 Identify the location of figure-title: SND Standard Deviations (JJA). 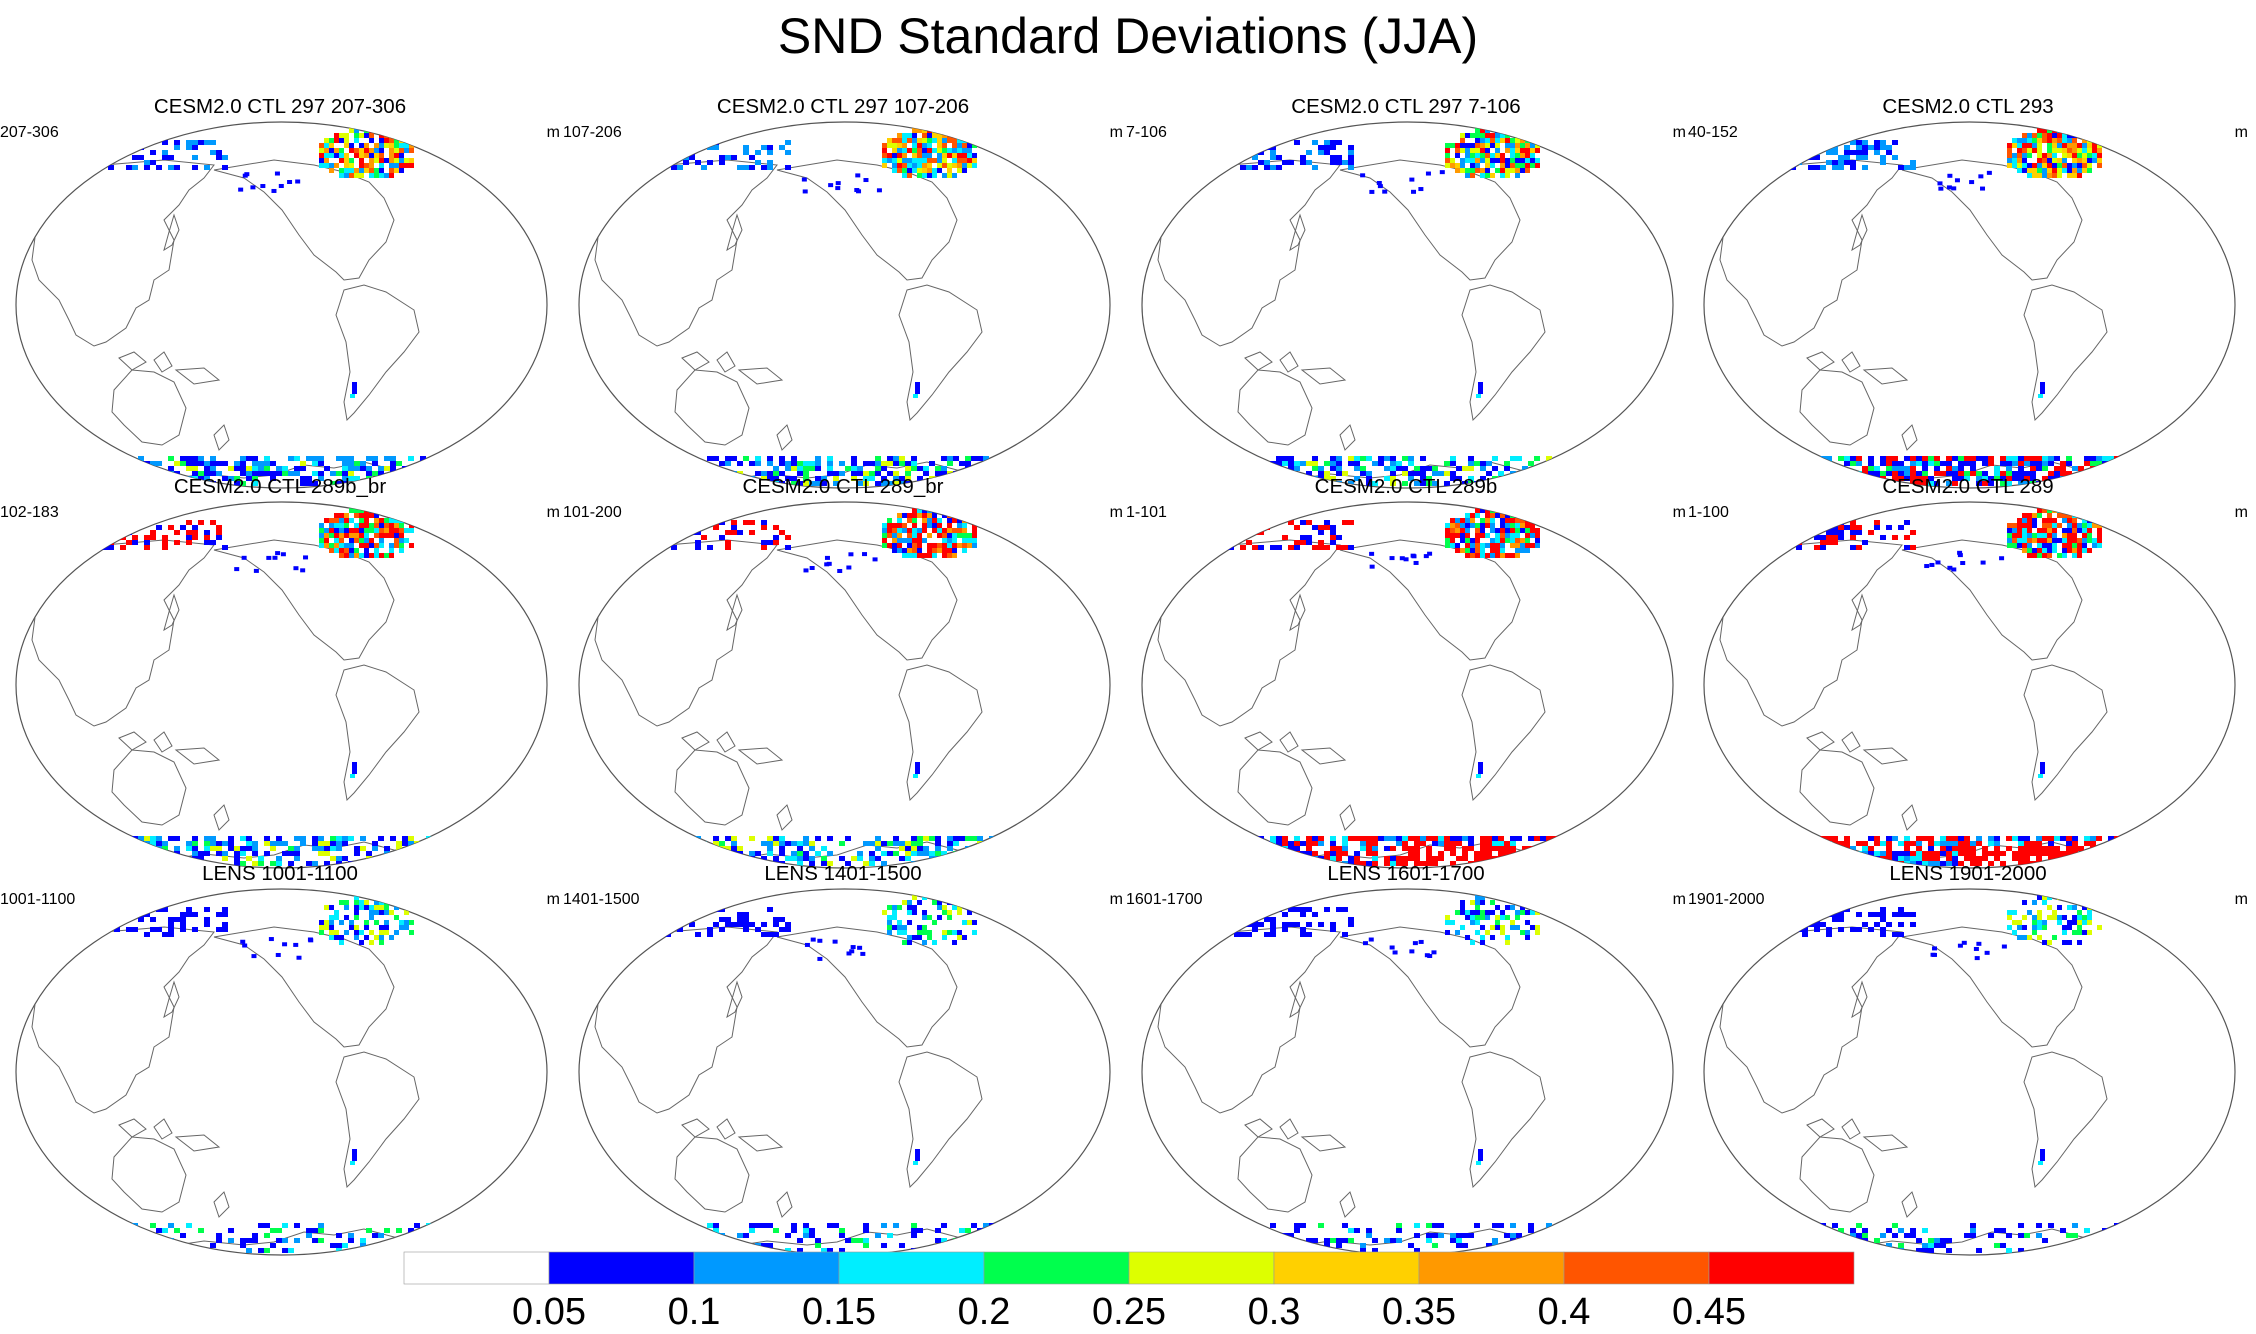
(1128, 36).